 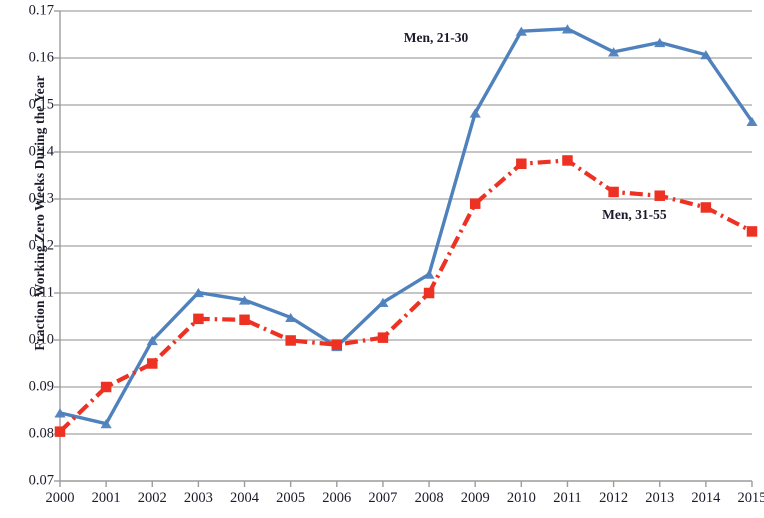 I want to click on x-axis-ticks, so click(x=406, y=484).